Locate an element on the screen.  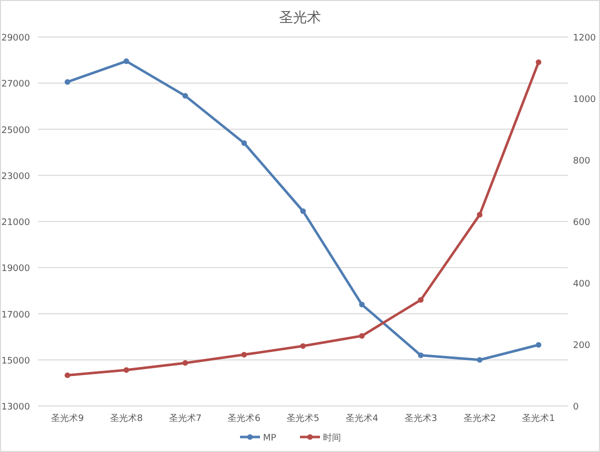
y2-tick-label: 400 is located at coordinates (581, 285).